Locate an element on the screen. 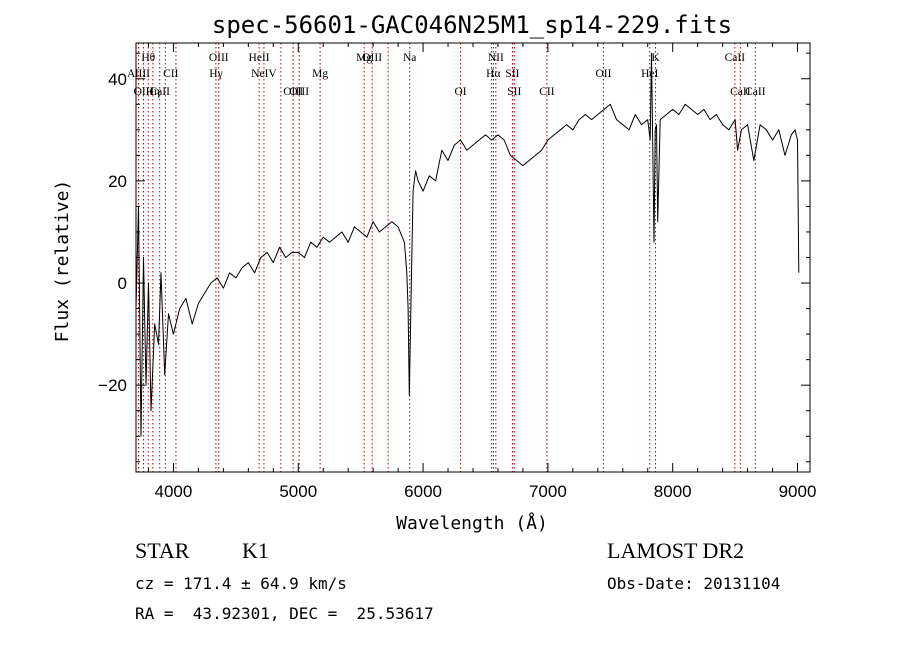 Image resolution: width=900 pixels, height=649 pixels. y-tick-label: 20 is located at coordinates (117, 181).